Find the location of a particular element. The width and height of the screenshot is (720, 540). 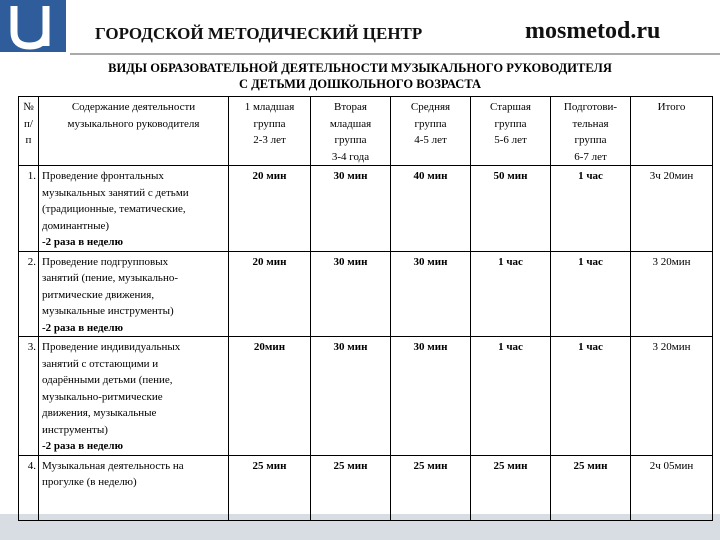

content-line: Проведение фронтальных is located at coordinates (103, 176).